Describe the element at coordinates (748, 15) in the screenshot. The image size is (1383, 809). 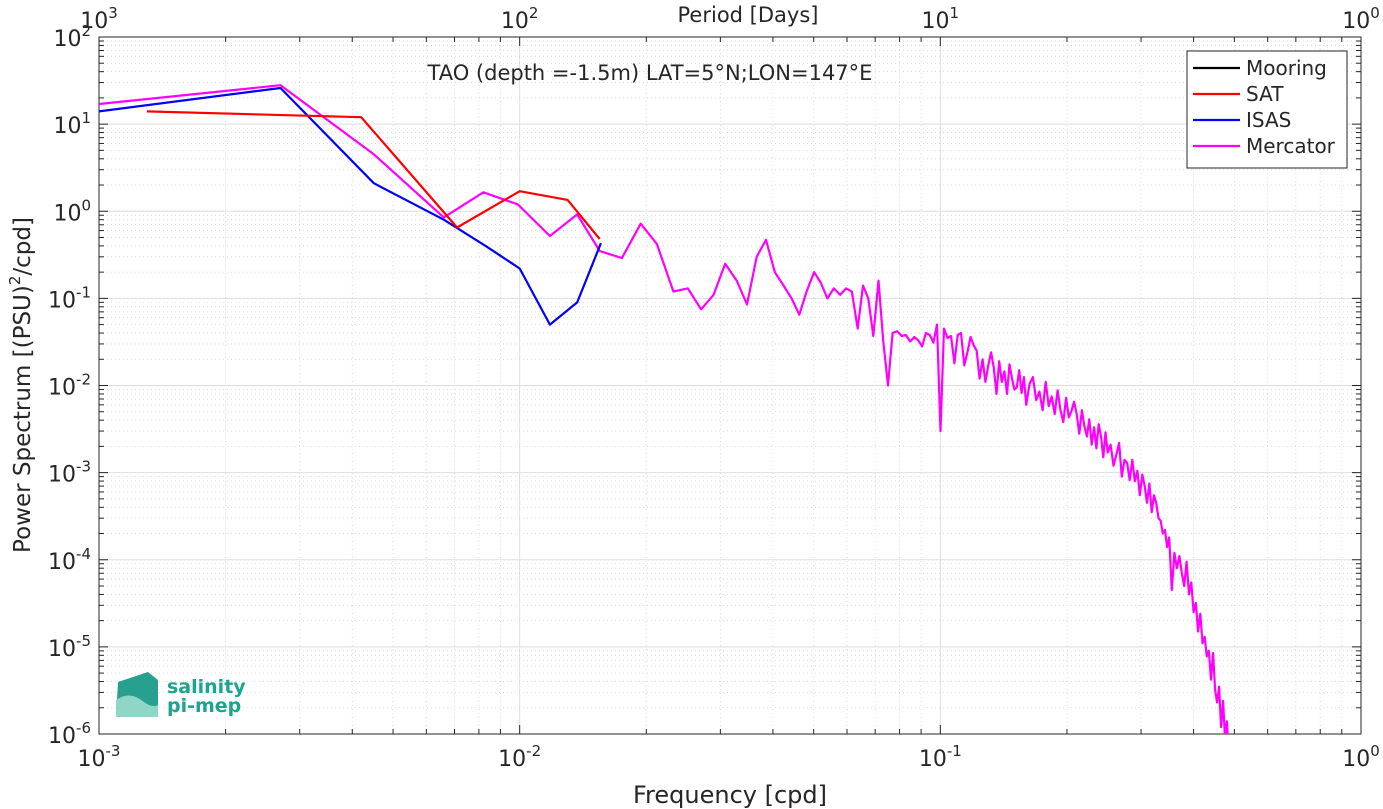
I see `top-axis-label: Period [Days]` at that location.